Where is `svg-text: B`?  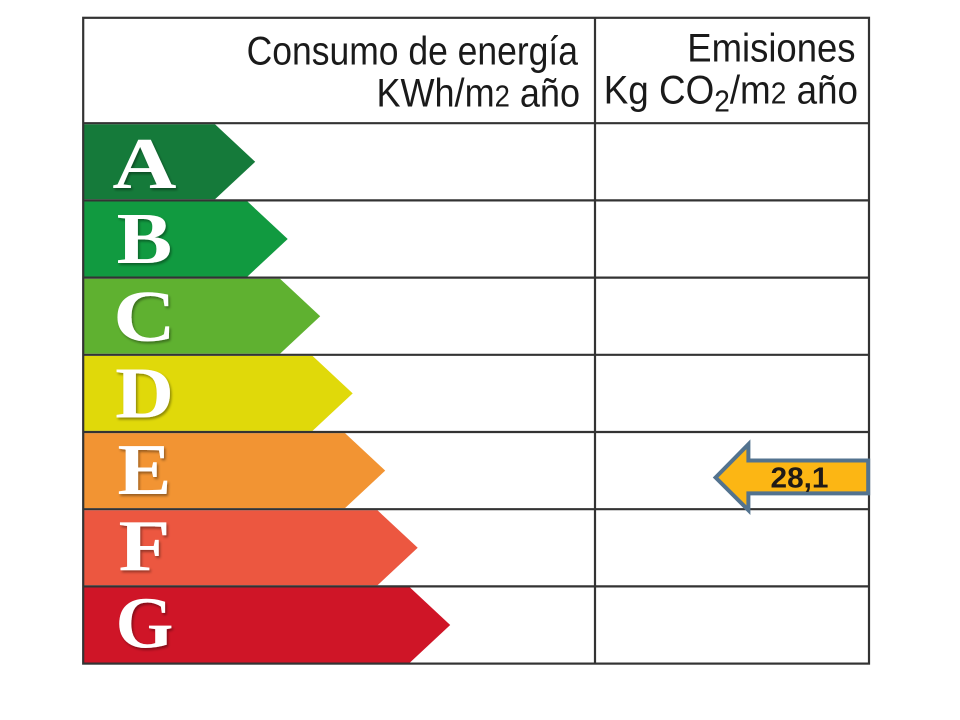
svg-text: B is located at coordinates (145, 238).